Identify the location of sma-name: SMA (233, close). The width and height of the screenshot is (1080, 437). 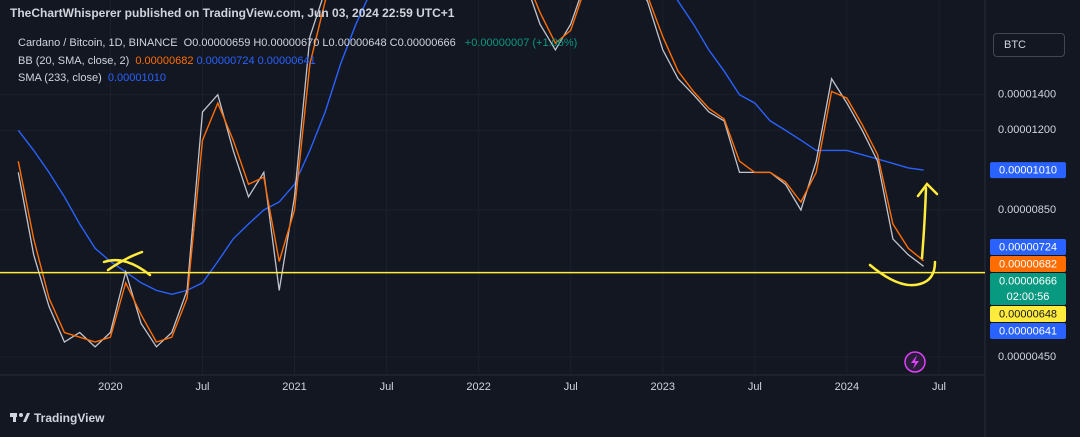
(60, 78).